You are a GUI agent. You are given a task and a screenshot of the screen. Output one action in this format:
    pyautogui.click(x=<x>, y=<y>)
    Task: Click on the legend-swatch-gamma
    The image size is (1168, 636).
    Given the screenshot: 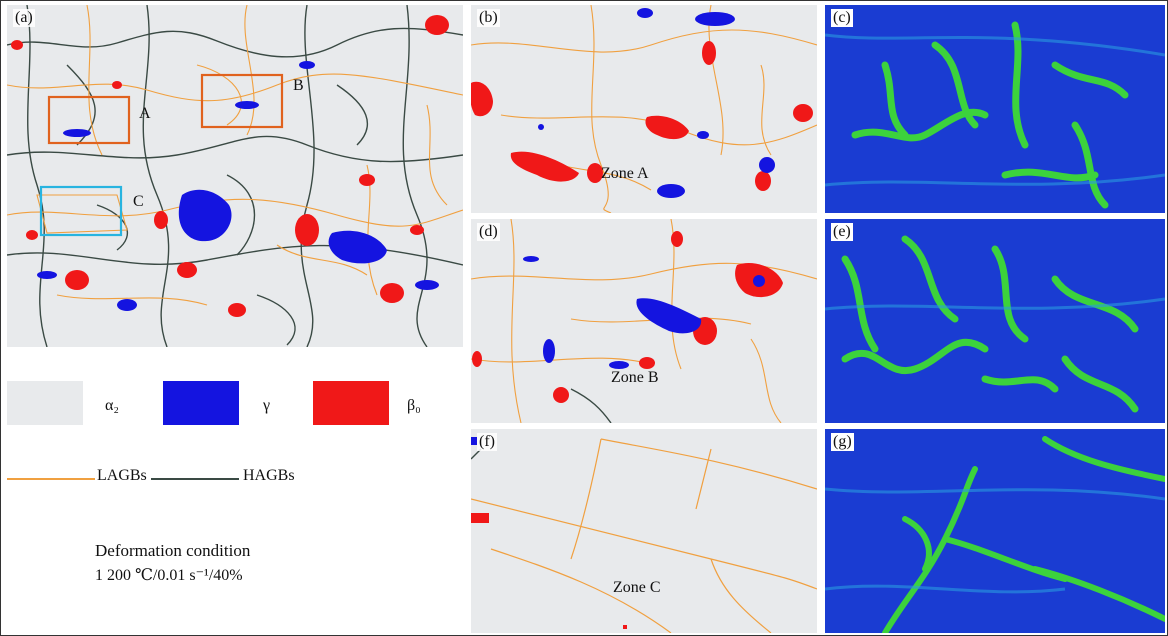 What is the action you would take?
    pyautogui.click(x=201, y=403)
    